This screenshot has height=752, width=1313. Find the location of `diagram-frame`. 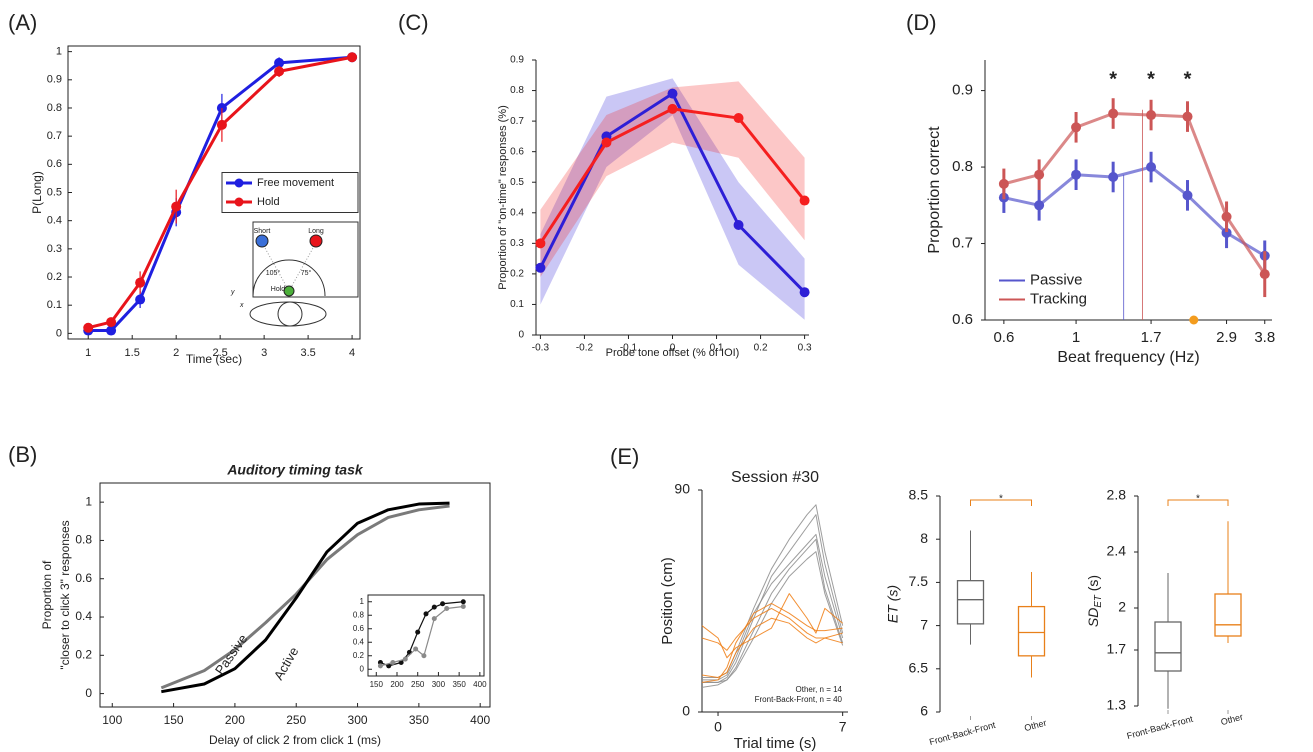

diagram-frame is located at coordinates (305, 259).